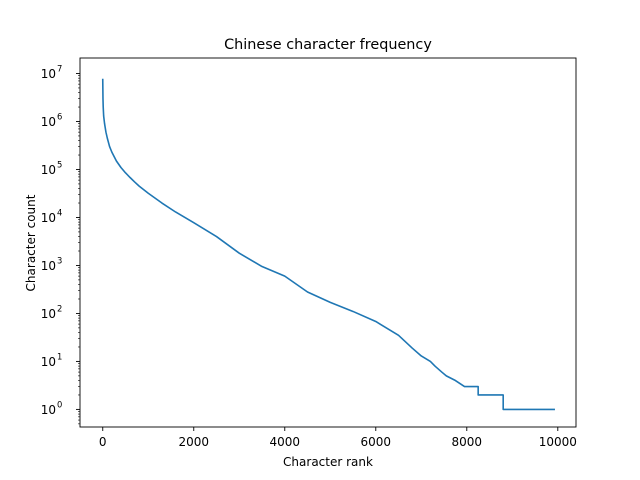 This screenshot has height=480, width=640. What do you see at coordinates (193, 442) in the screenshot?
I see `x-tick-label-1: 2000` at bounding box center [193, 442].